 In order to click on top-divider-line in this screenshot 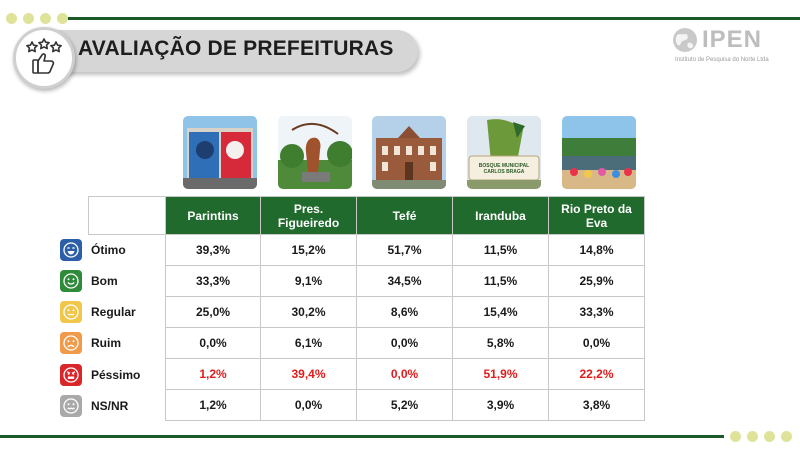, I will do `click(434, 18)`.